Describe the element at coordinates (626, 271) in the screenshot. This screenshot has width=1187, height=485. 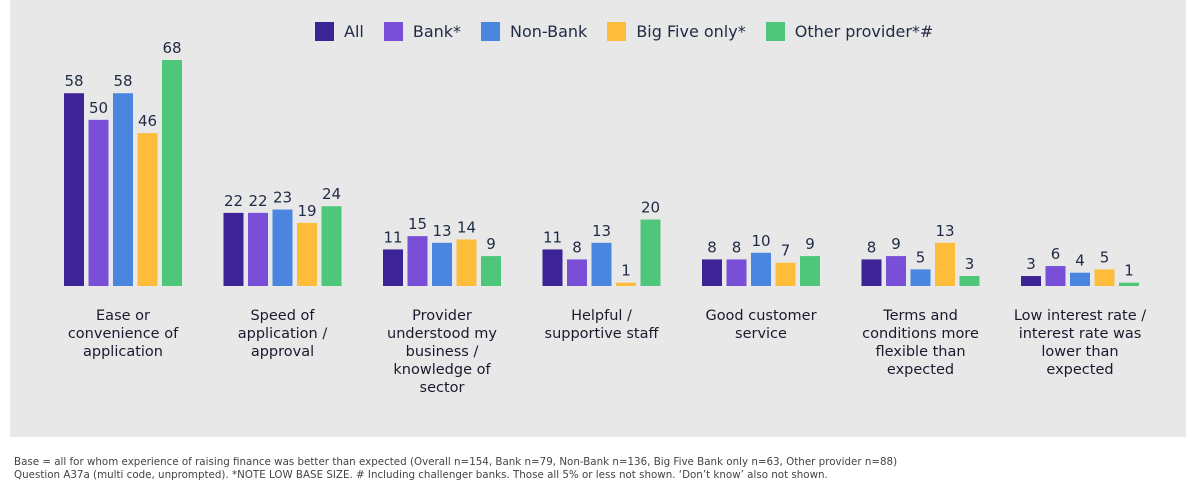
I see `data-label-3-3: 1` at that location.